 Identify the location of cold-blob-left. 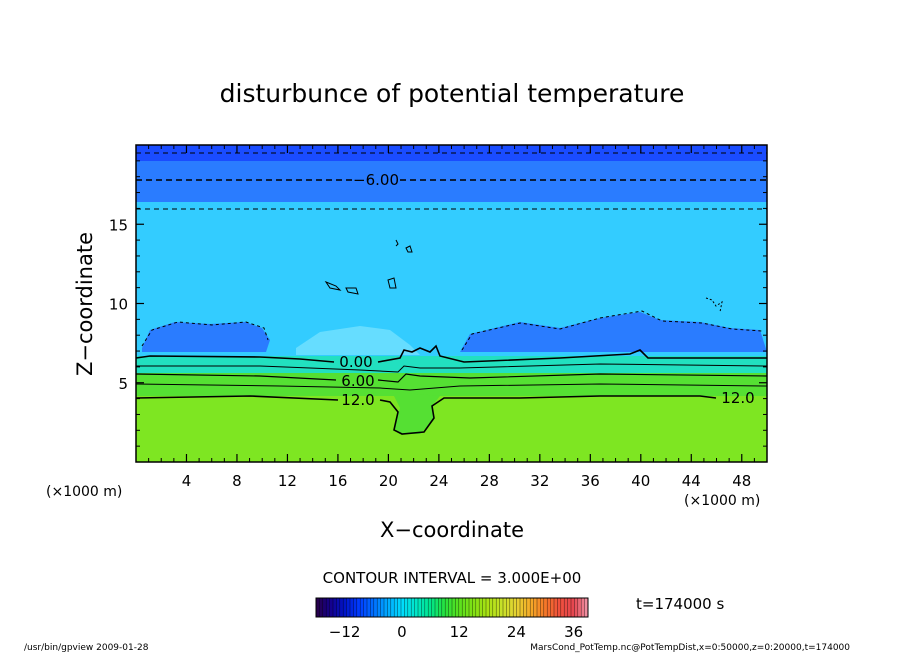
(206, 337).